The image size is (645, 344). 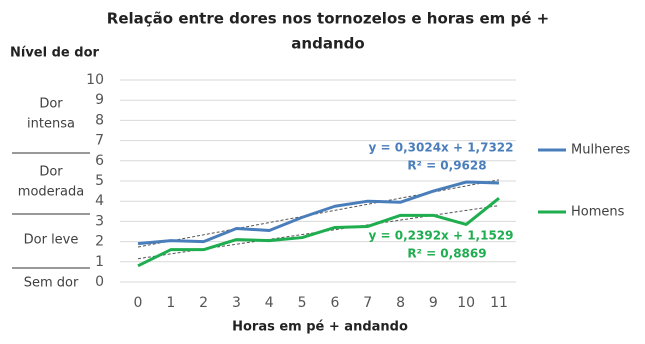 I want to click on pain-level-label: moderada, so click(x=51, y=192).